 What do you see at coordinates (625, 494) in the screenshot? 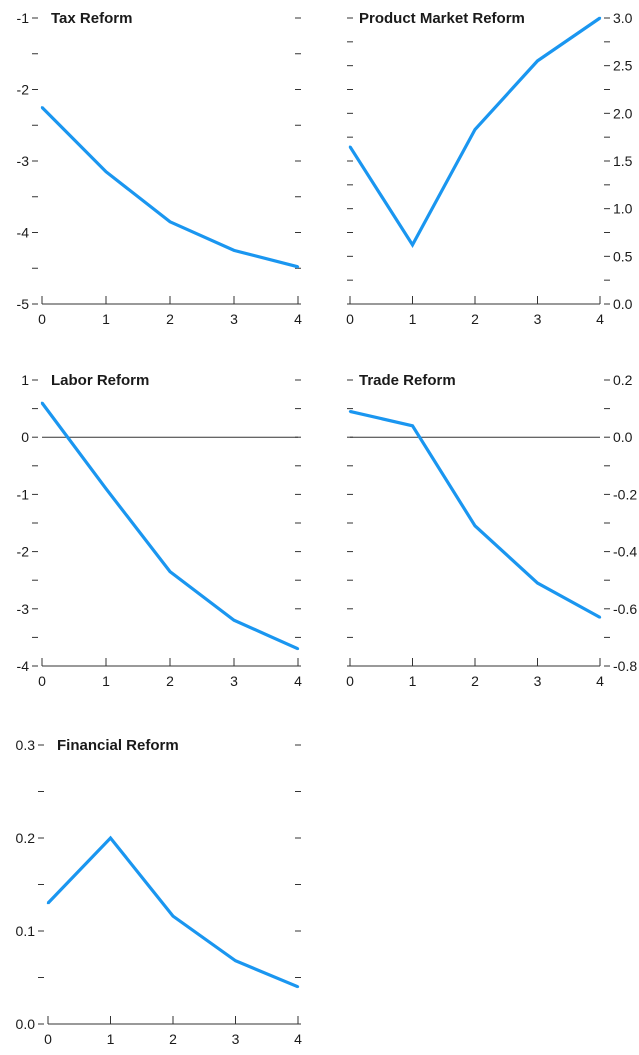
I see `y-tick-label: -0.2` at bounding box center [625, 494].